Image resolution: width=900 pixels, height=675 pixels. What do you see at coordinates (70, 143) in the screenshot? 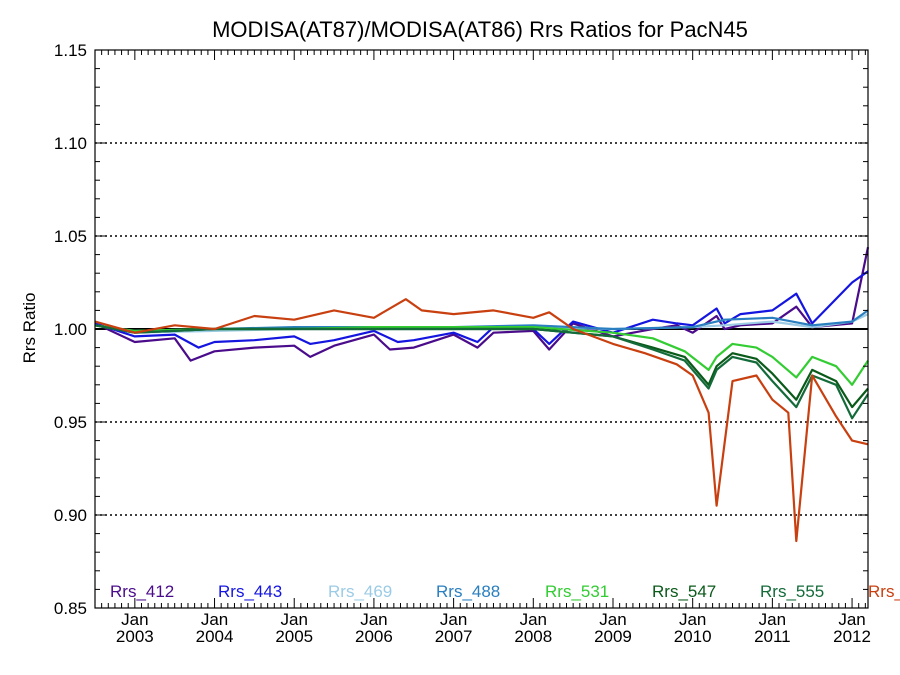
I see `y-tick-label: 1.10` at bounding box center [70, 143].